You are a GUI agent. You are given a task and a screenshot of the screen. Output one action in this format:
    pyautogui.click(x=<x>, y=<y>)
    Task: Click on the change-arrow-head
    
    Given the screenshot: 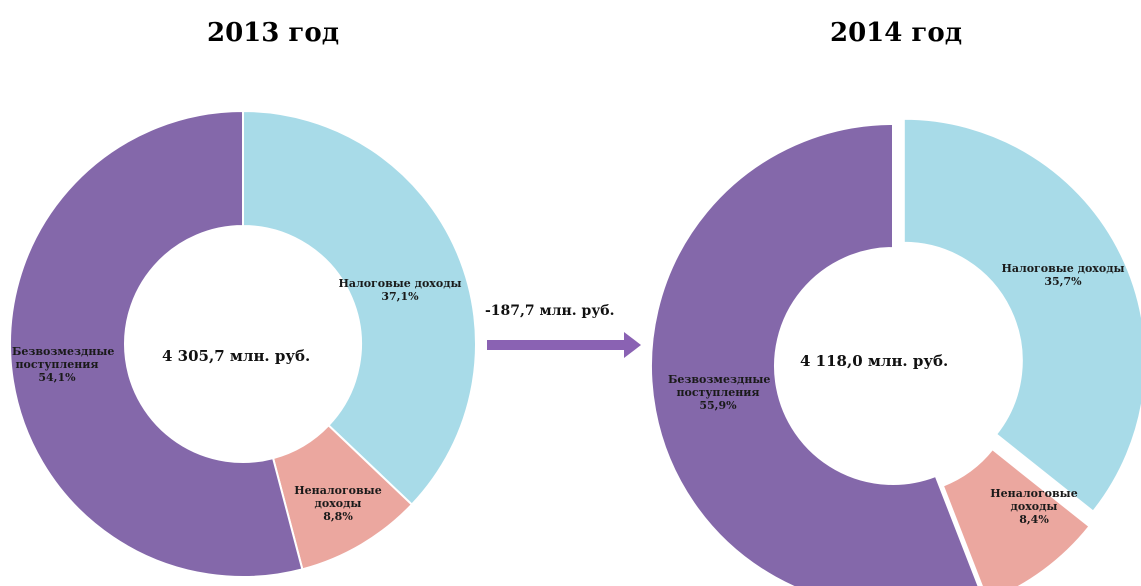 What is the action you would take?
    pyautogui.click(x=632, y=345)
    